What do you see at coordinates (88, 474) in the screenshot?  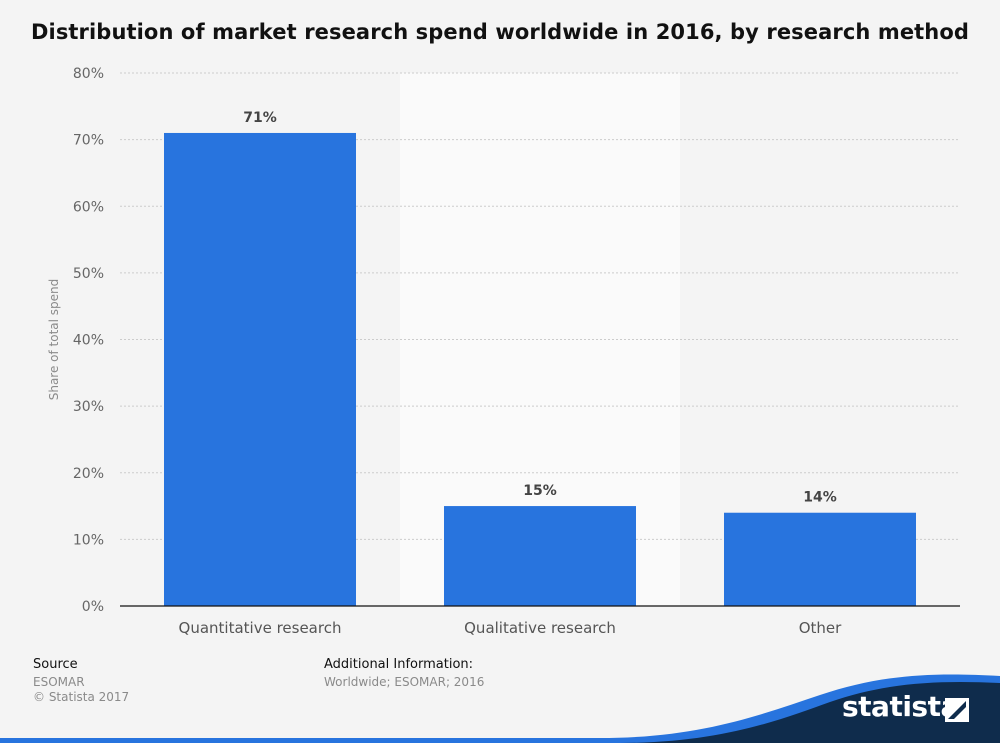 I see `y-tick-label: 20%` at bounding box center [88, 474].